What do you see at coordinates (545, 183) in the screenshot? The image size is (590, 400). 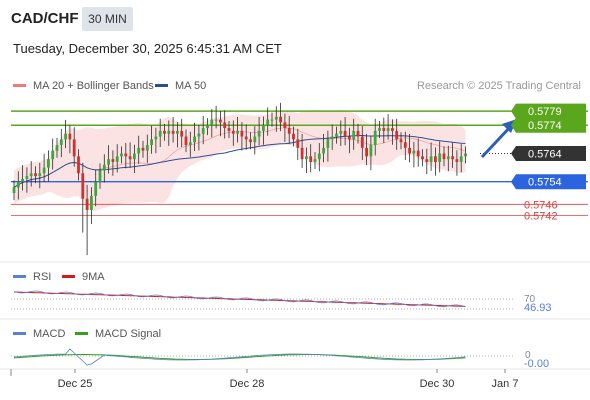 I see `pivot-tag-text: 0.5754` at bounding box center [545, 183].